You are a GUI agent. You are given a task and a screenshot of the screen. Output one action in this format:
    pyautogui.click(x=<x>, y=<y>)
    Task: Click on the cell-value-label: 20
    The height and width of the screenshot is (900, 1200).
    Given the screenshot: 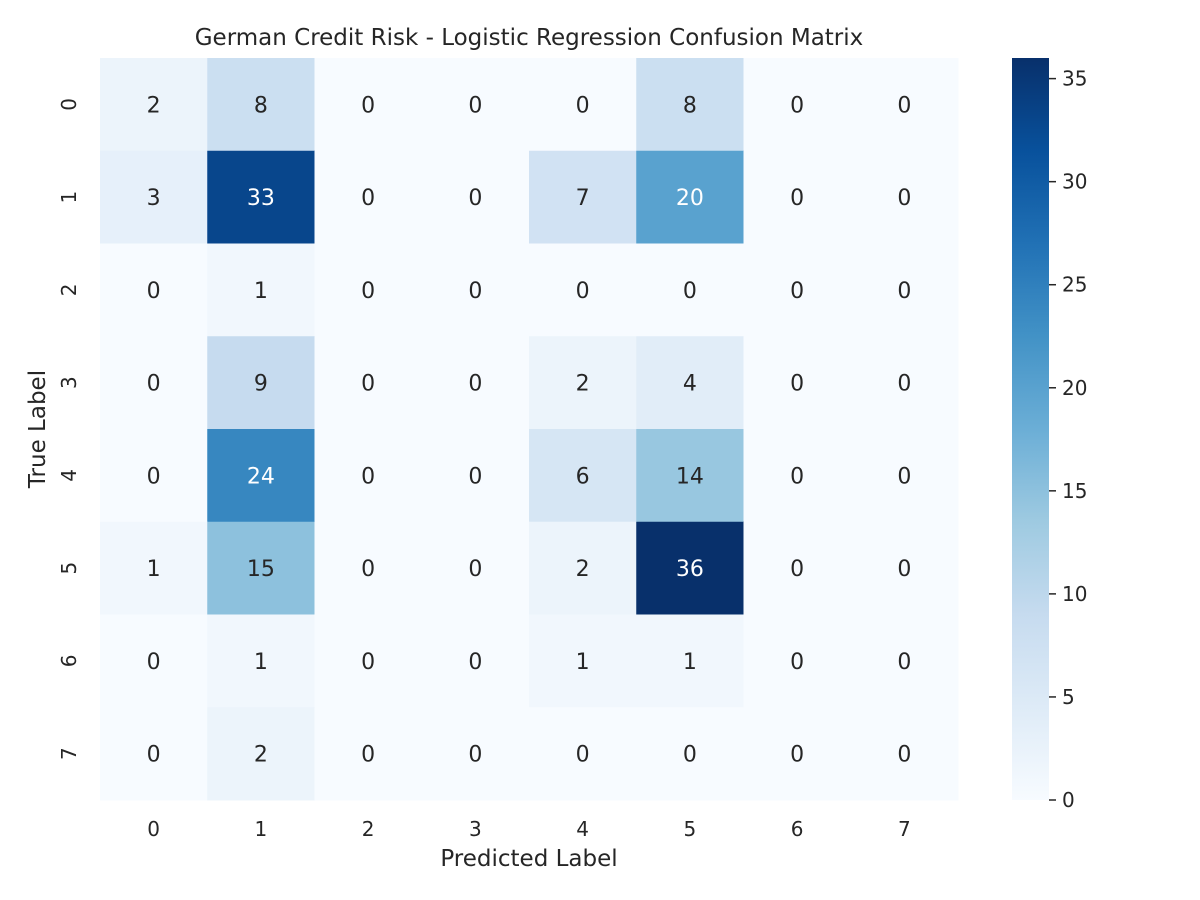 What is the action you would take?
    pyautogui.click(x=690, y=198)
    